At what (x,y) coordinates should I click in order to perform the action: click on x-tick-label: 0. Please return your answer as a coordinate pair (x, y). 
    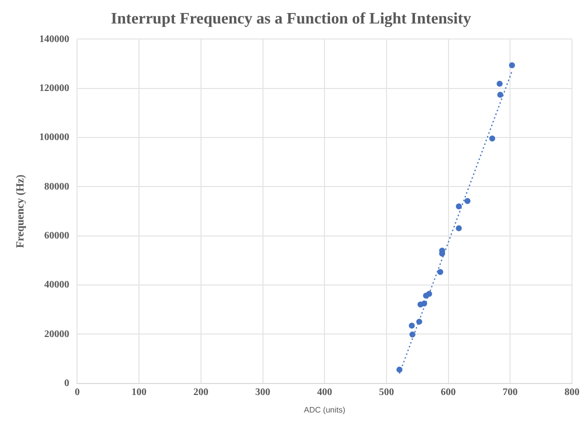
    Looking at the image, I should click on (77, 392).